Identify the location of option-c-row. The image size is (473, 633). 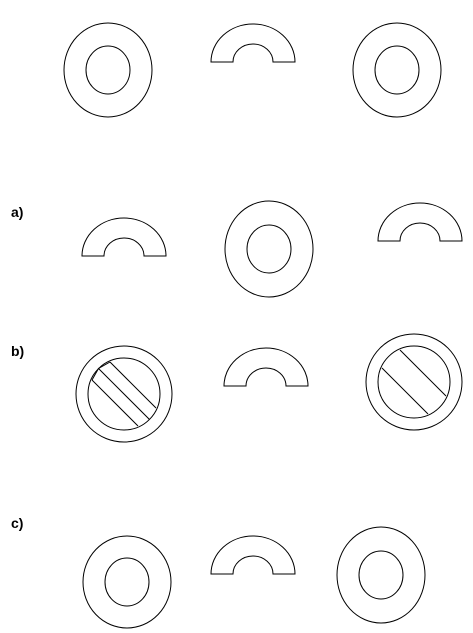
(254, 577).